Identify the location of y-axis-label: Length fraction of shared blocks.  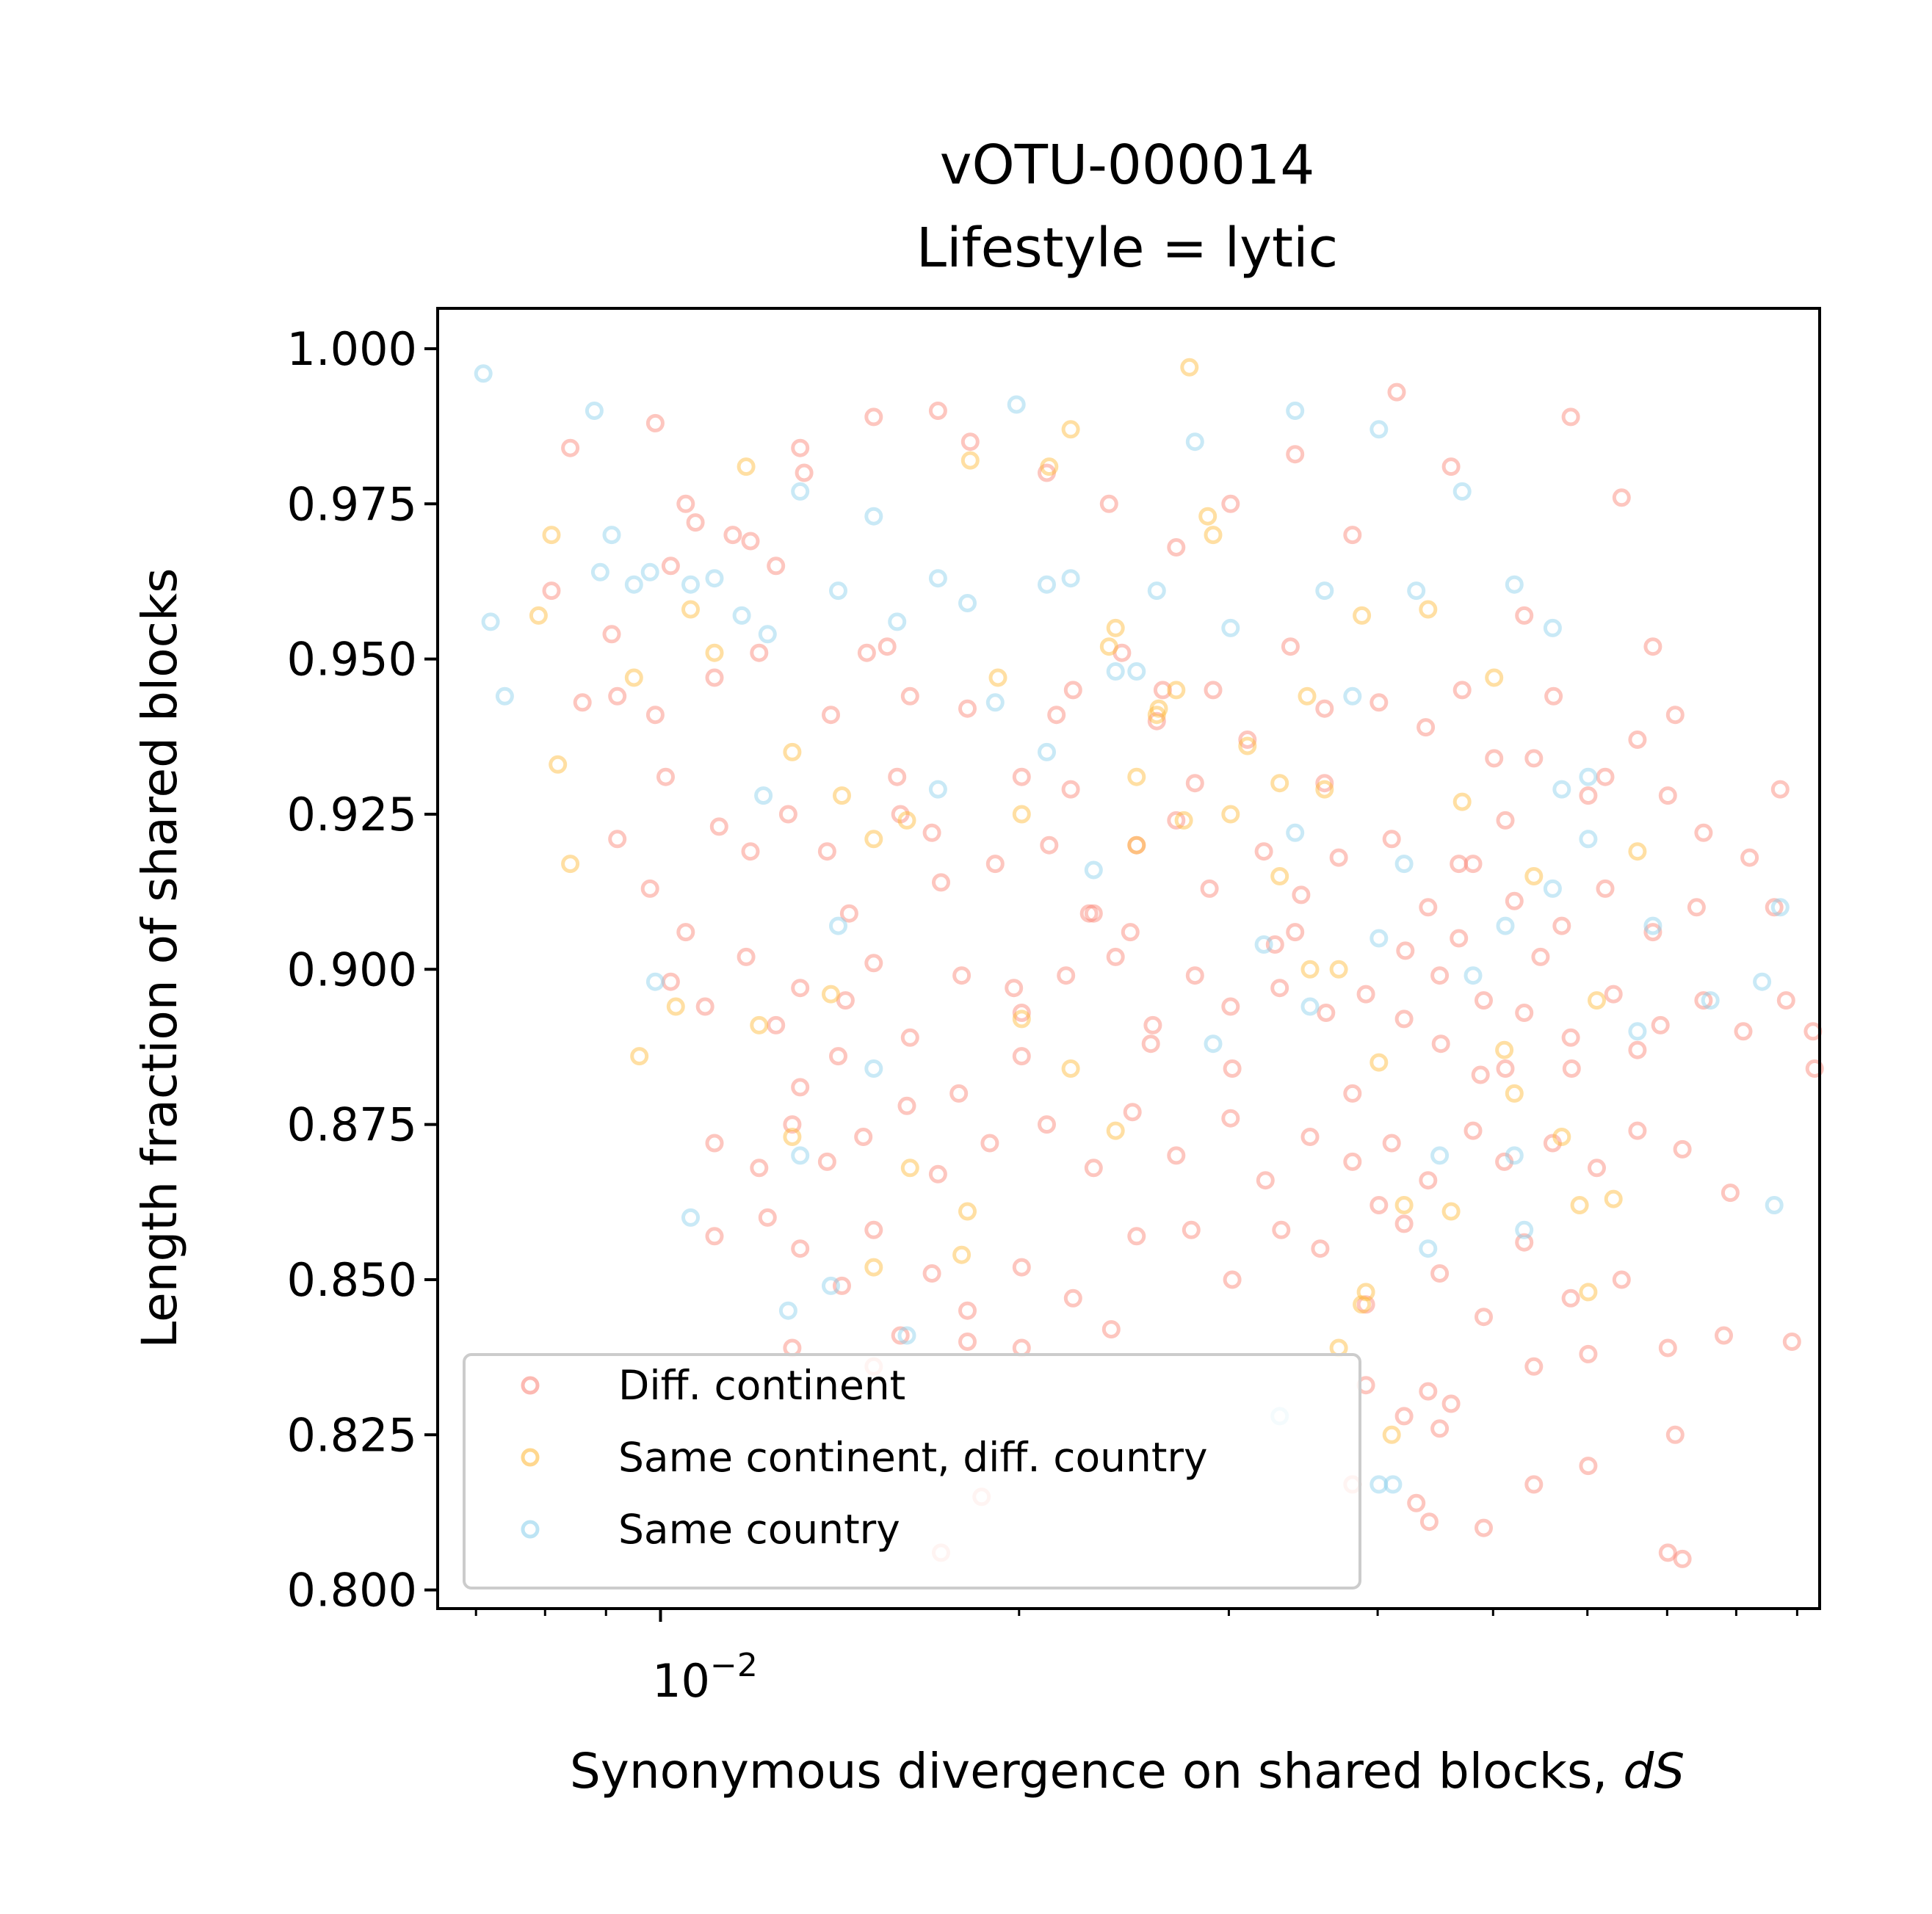
(159, 958).